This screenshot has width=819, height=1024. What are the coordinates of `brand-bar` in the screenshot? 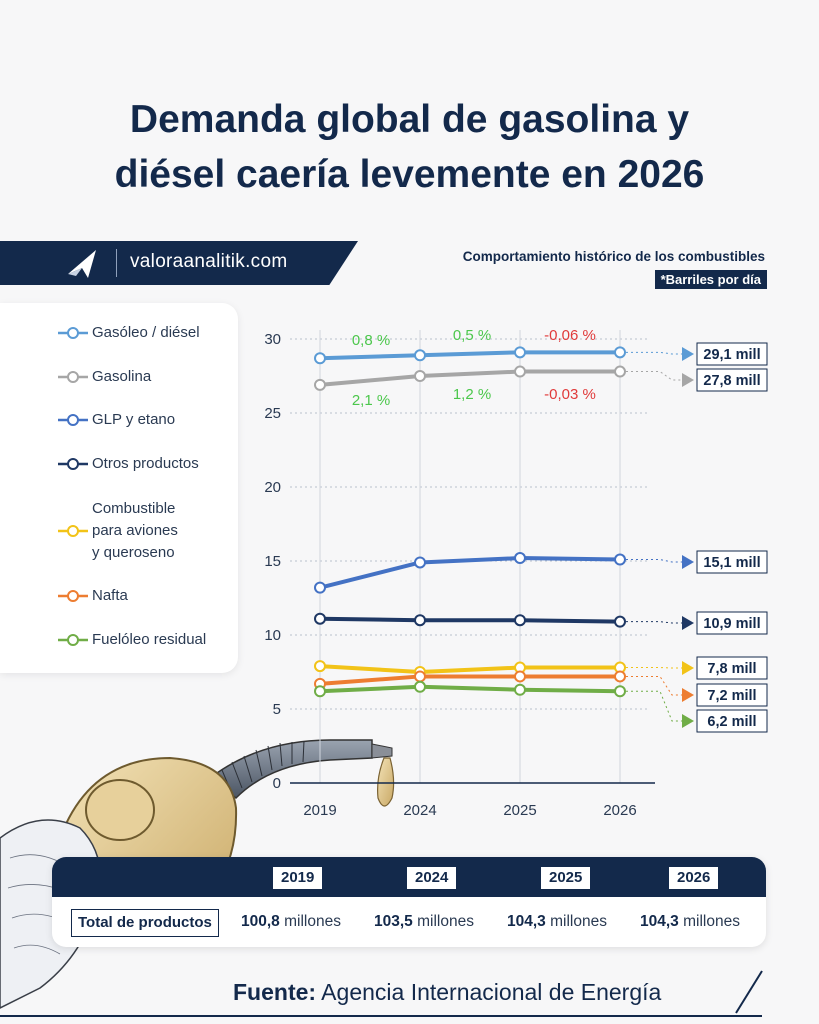 It's located at (179, 263).